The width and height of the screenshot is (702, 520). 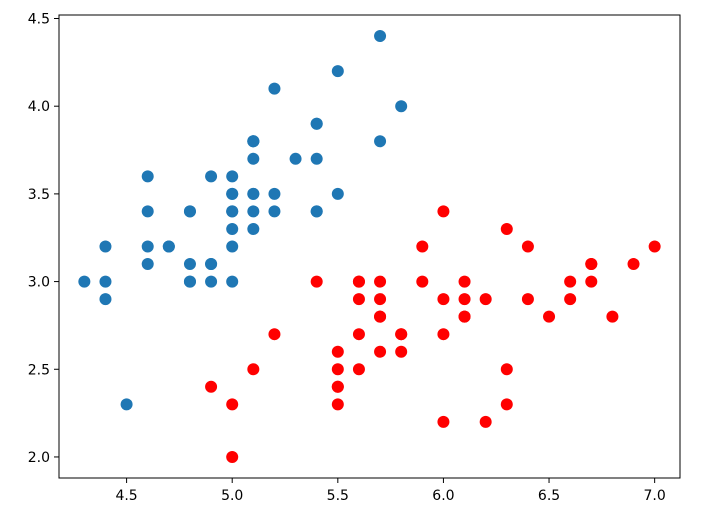 What do you see at coordinates (232, 496) in the screenshot?
I see `x-tick-label: 5.0` at bounding box center [232, 496].